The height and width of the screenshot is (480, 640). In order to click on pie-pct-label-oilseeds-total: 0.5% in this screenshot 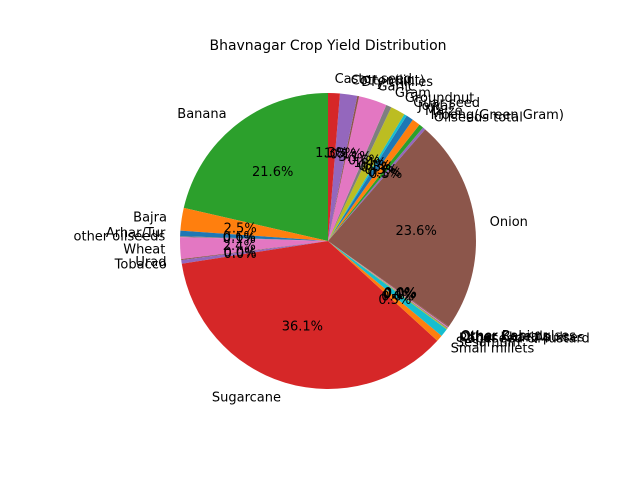, I will do `click(385, 174)`.